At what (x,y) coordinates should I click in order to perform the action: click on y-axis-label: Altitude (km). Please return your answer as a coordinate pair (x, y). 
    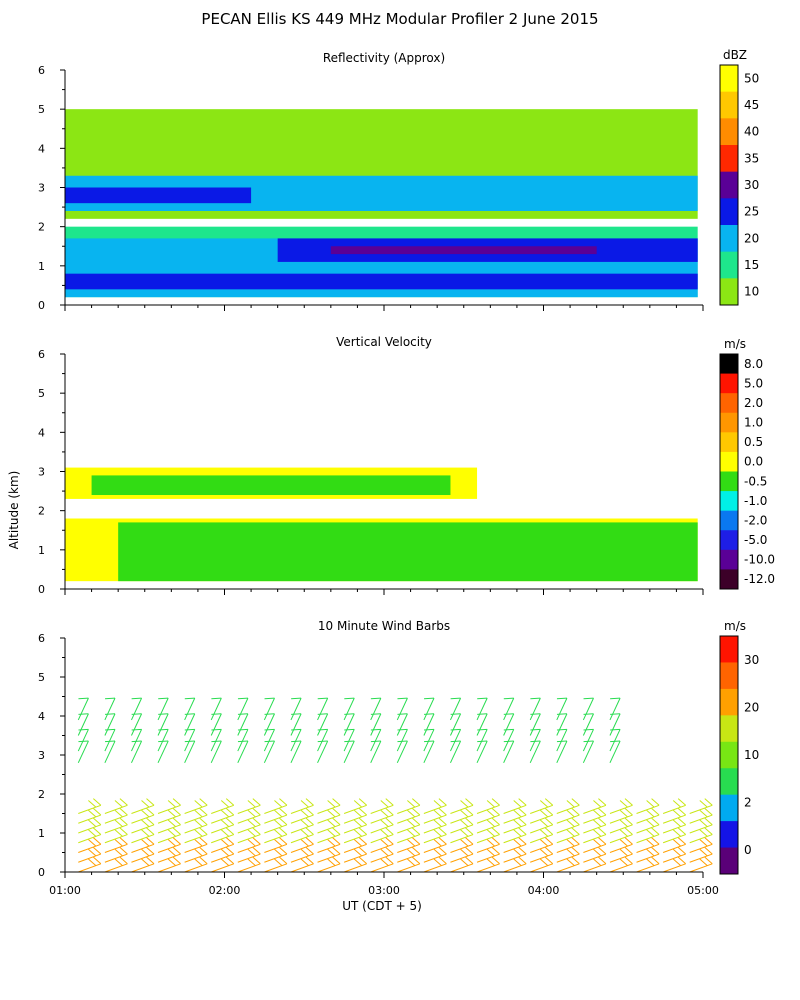
    Looking at the image, I should click on (14, 510).